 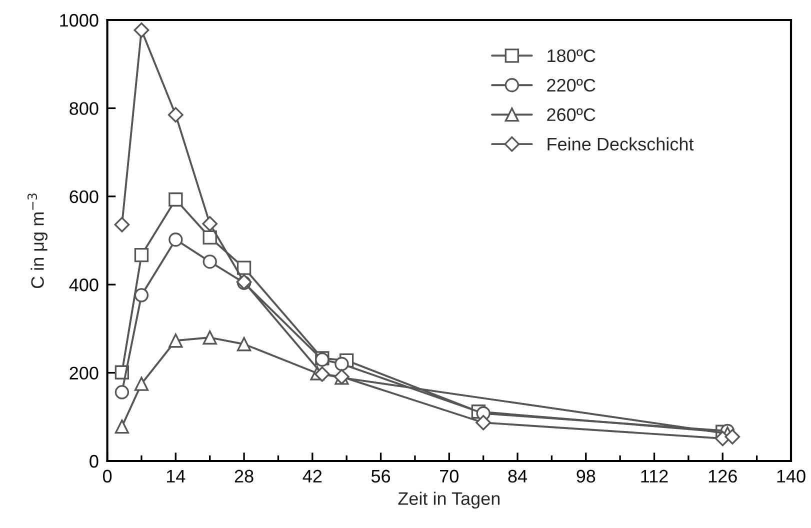 I want to click on x-tick-label: 28, so click(x=244, y=476).